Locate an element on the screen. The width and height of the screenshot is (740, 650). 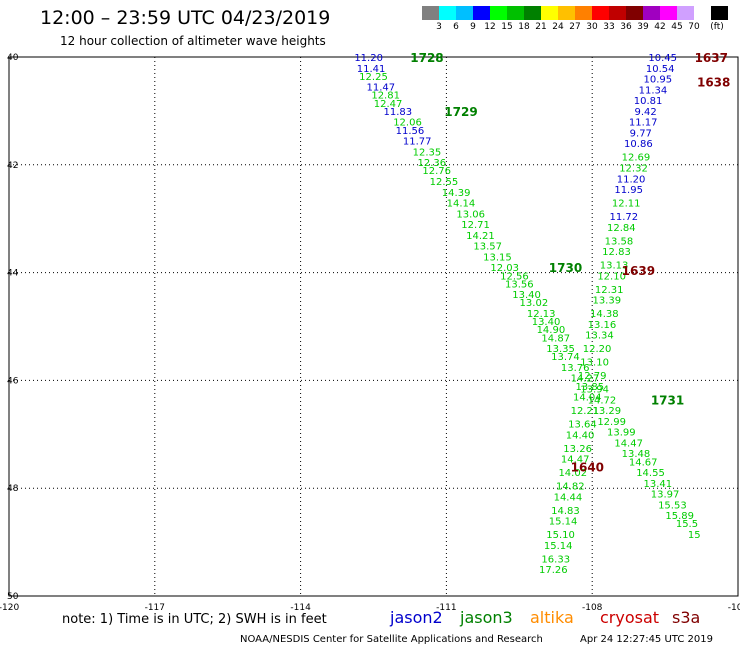
wave-height-label: 12.84 is located at coordinates (621, 228).